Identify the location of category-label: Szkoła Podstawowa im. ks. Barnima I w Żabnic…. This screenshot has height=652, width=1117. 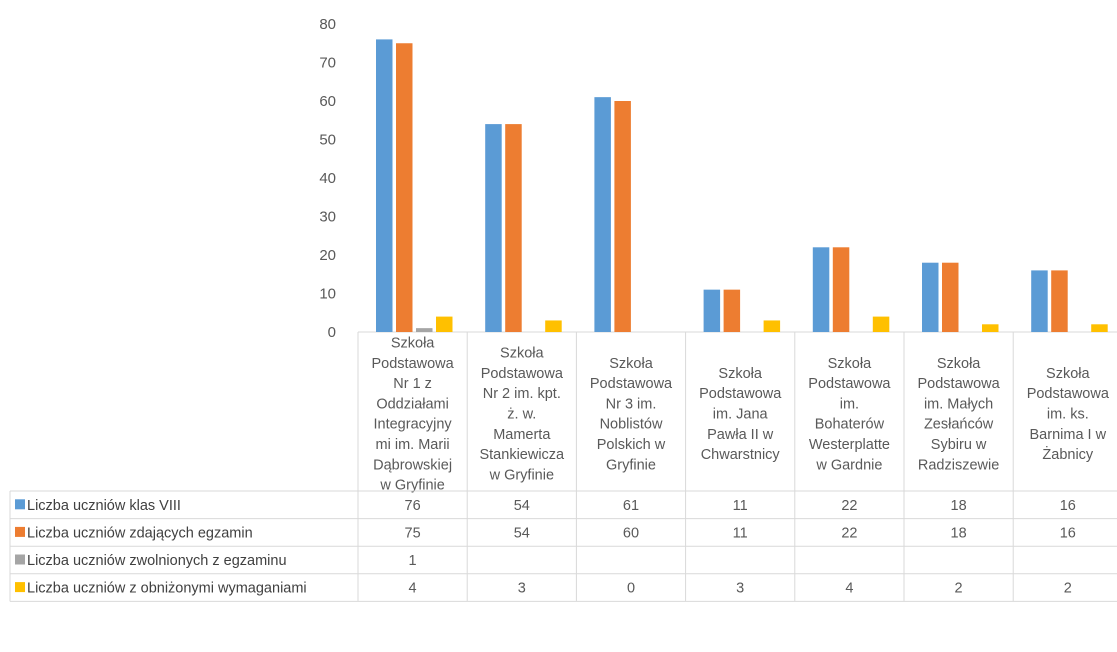
(1068, 414).